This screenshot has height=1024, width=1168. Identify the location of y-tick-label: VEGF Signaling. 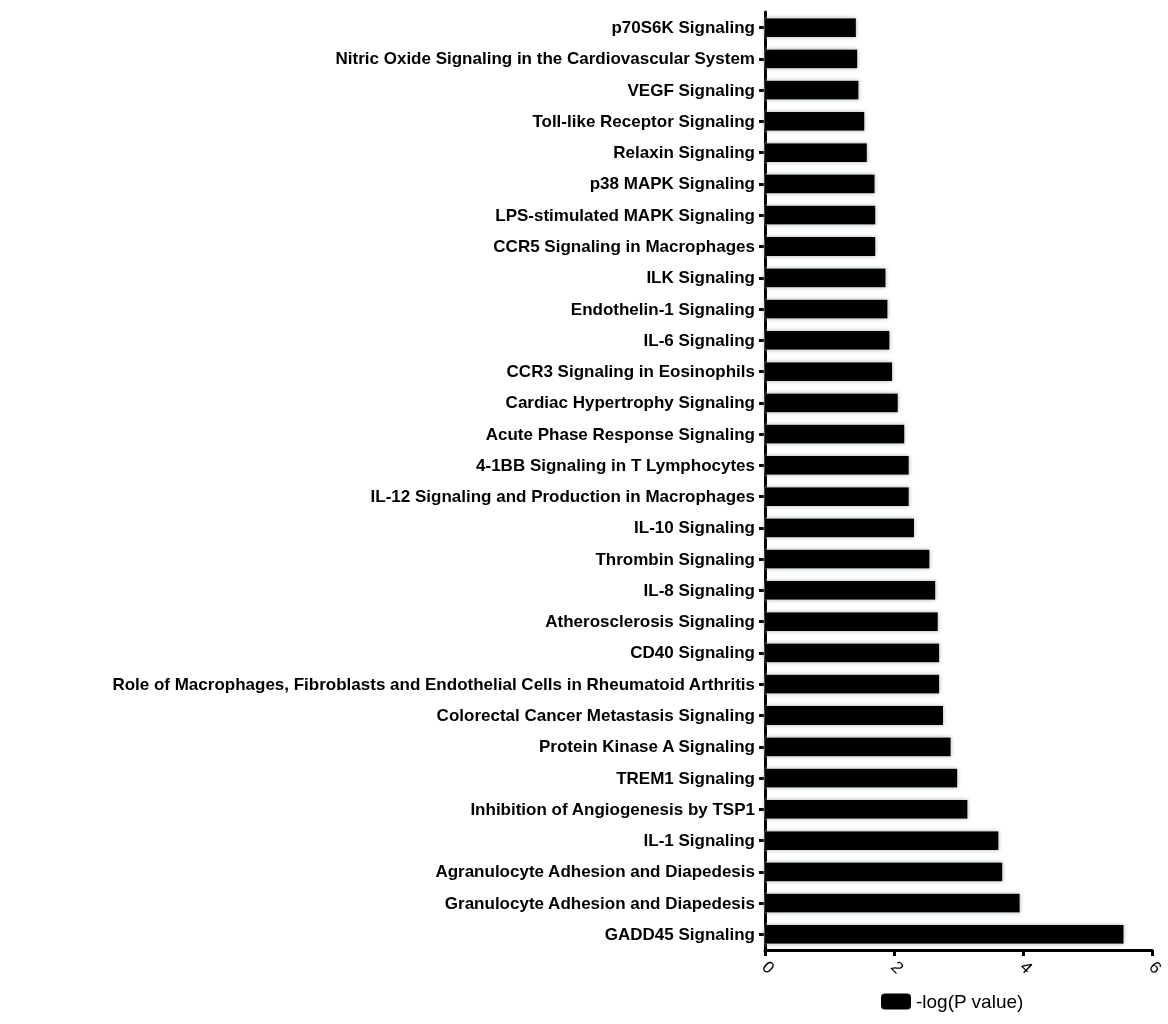
(691, 90).